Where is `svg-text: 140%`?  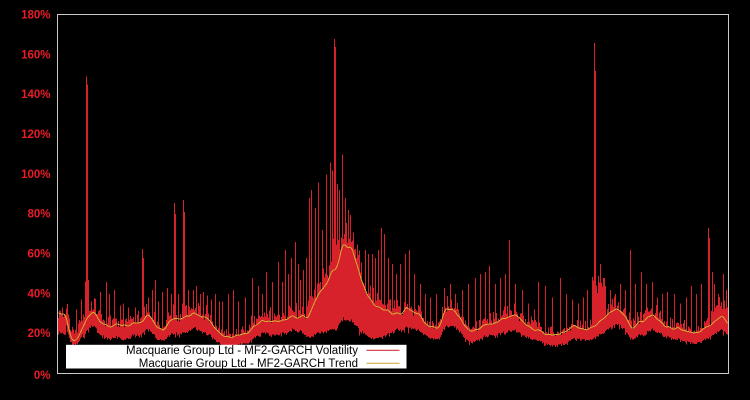
svg-text: 140% is located at coordinates (35, 95).